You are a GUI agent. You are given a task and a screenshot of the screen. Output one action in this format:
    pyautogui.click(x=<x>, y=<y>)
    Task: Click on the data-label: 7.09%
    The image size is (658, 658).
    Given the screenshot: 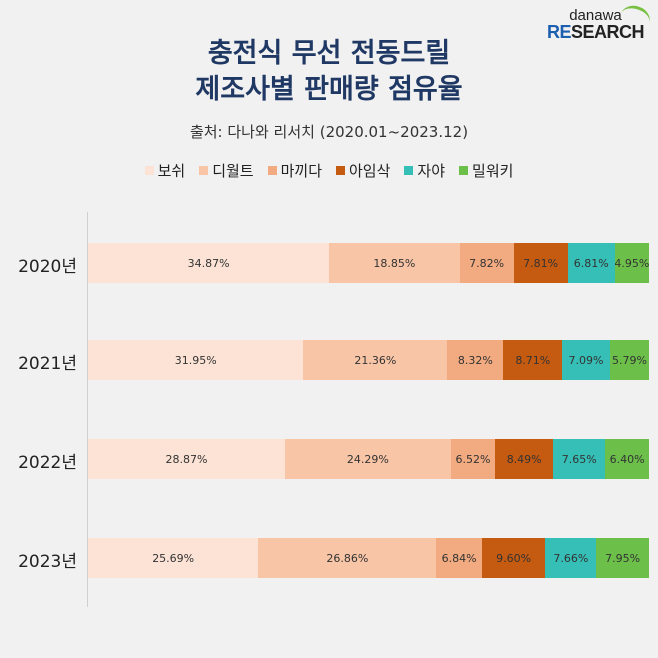 What is the action you would take?
    pyautogui.click(x=586, y=360)
    